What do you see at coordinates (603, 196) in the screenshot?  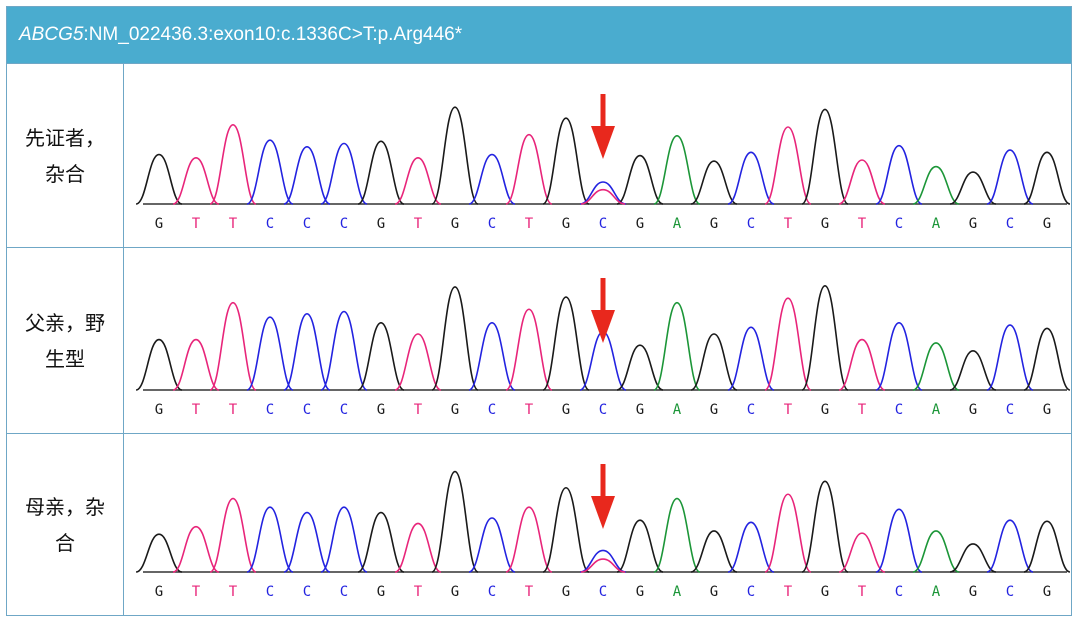 I see `secondary-peak-T` at bounding box center [603, 196].